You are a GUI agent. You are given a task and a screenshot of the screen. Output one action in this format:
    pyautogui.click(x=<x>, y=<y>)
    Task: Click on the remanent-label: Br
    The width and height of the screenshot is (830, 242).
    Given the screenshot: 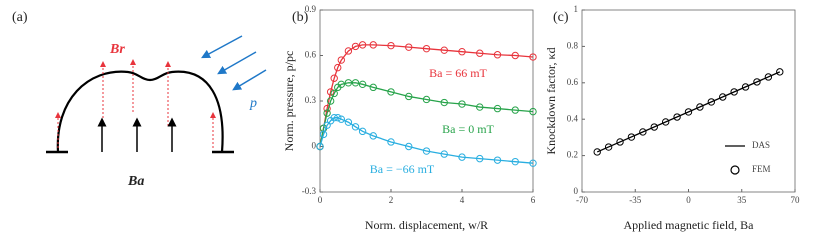 What is the action you would take?
    pyautogui.click(x=117, y=49)
    